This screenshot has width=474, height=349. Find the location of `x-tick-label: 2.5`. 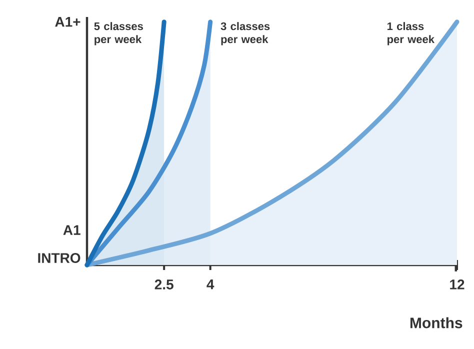

x-tick-label: 2.5 is located at coordinates (164, 285).